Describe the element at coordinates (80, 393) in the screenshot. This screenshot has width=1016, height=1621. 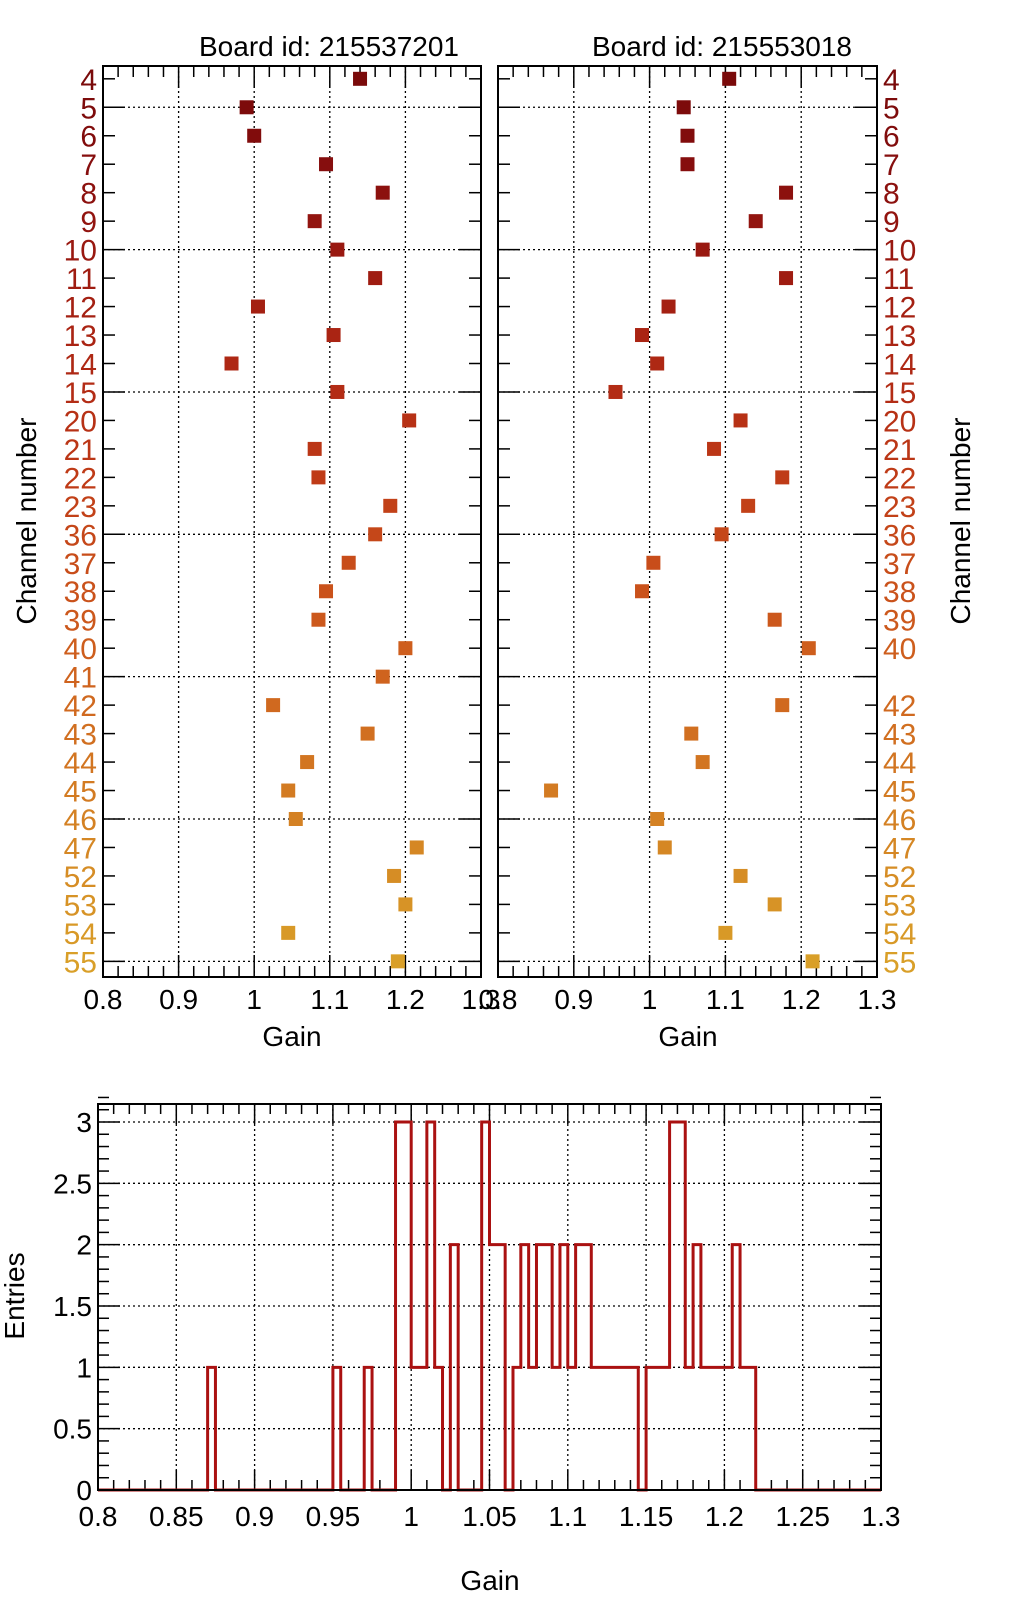
I see `channel-label: 15` at that location.